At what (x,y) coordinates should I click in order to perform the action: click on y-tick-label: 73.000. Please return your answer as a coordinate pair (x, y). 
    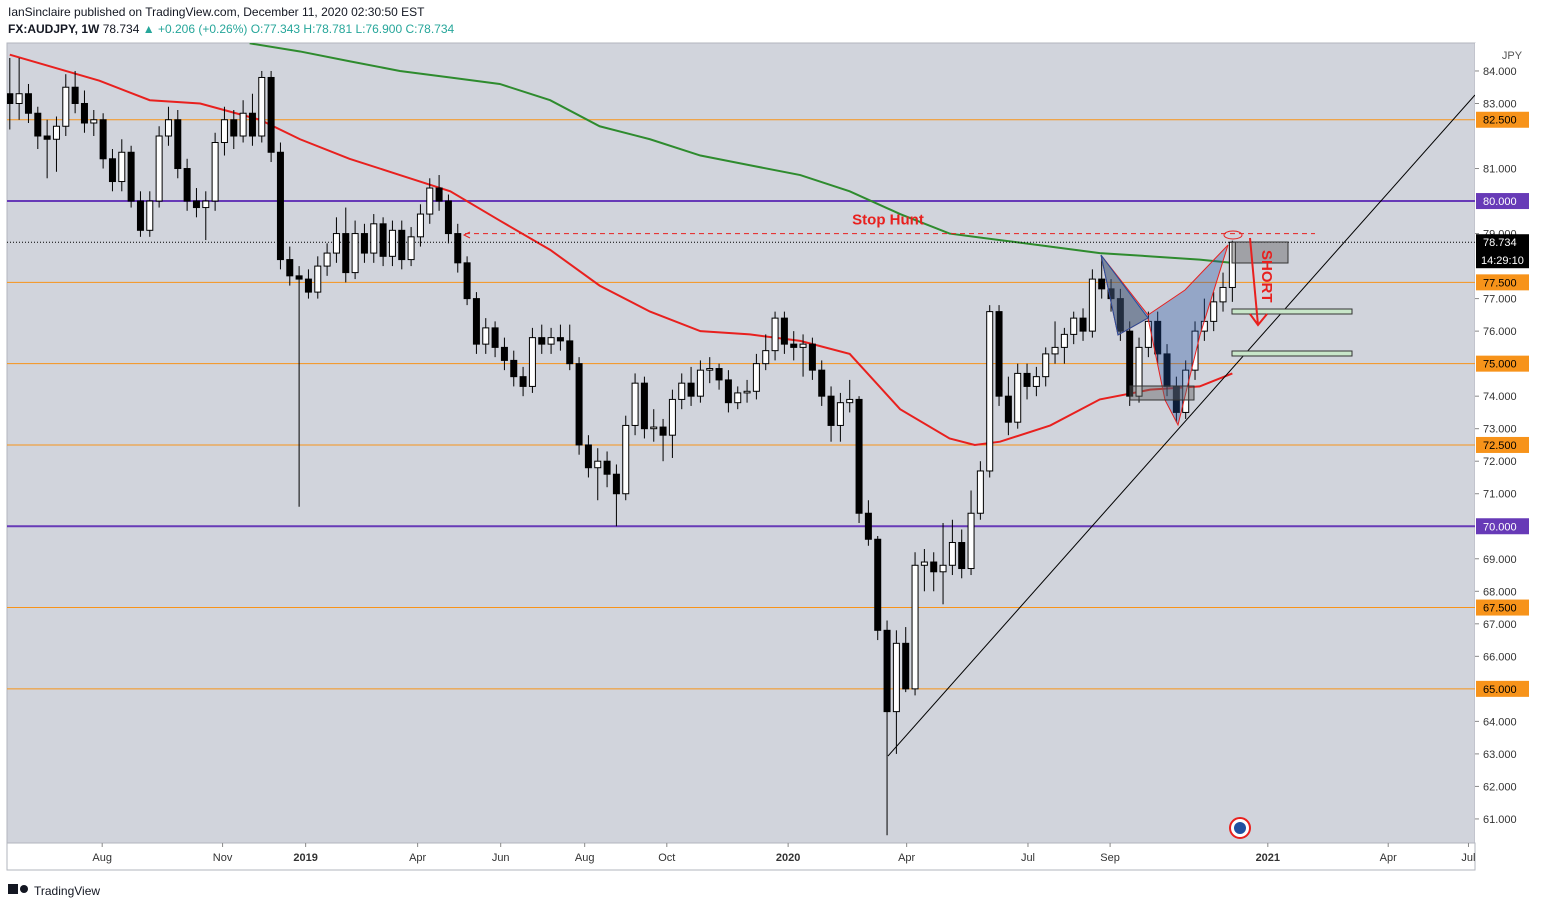
    Looking at the image, I should click on (1500, 430).